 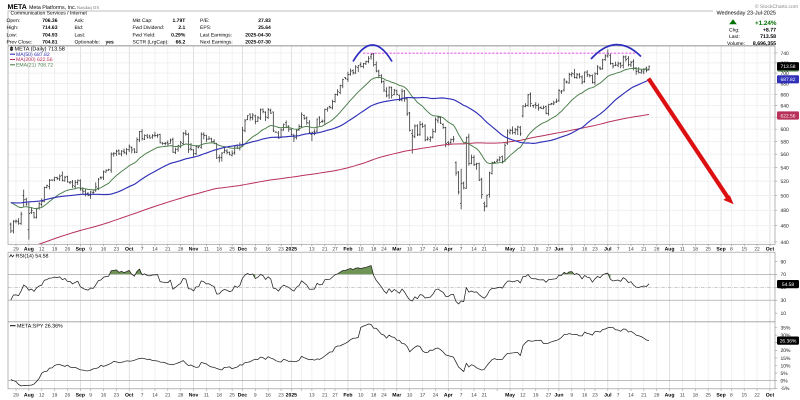 I want to click on svg-text: 54.58, so click(x=788, y=285).